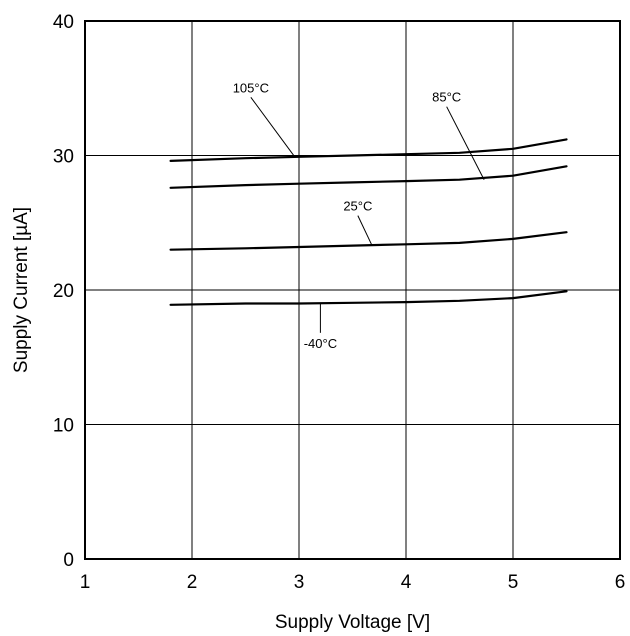  I want to click on series-annotation-label: -40°C, so click(320, 343).